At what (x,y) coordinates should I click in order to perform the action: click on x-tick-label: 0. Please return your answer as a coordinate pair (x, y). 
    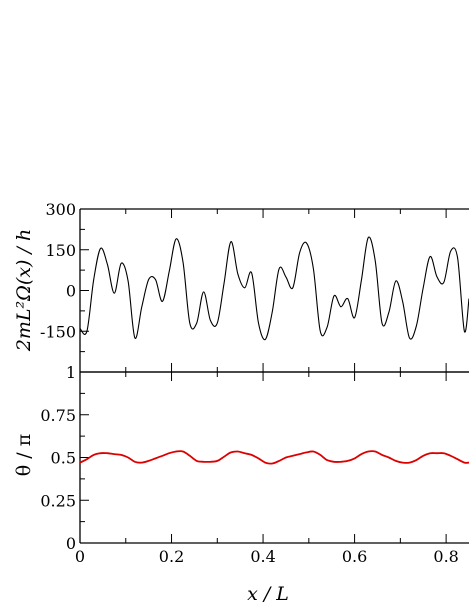
    Looking at the image, I should click on (80, 556).